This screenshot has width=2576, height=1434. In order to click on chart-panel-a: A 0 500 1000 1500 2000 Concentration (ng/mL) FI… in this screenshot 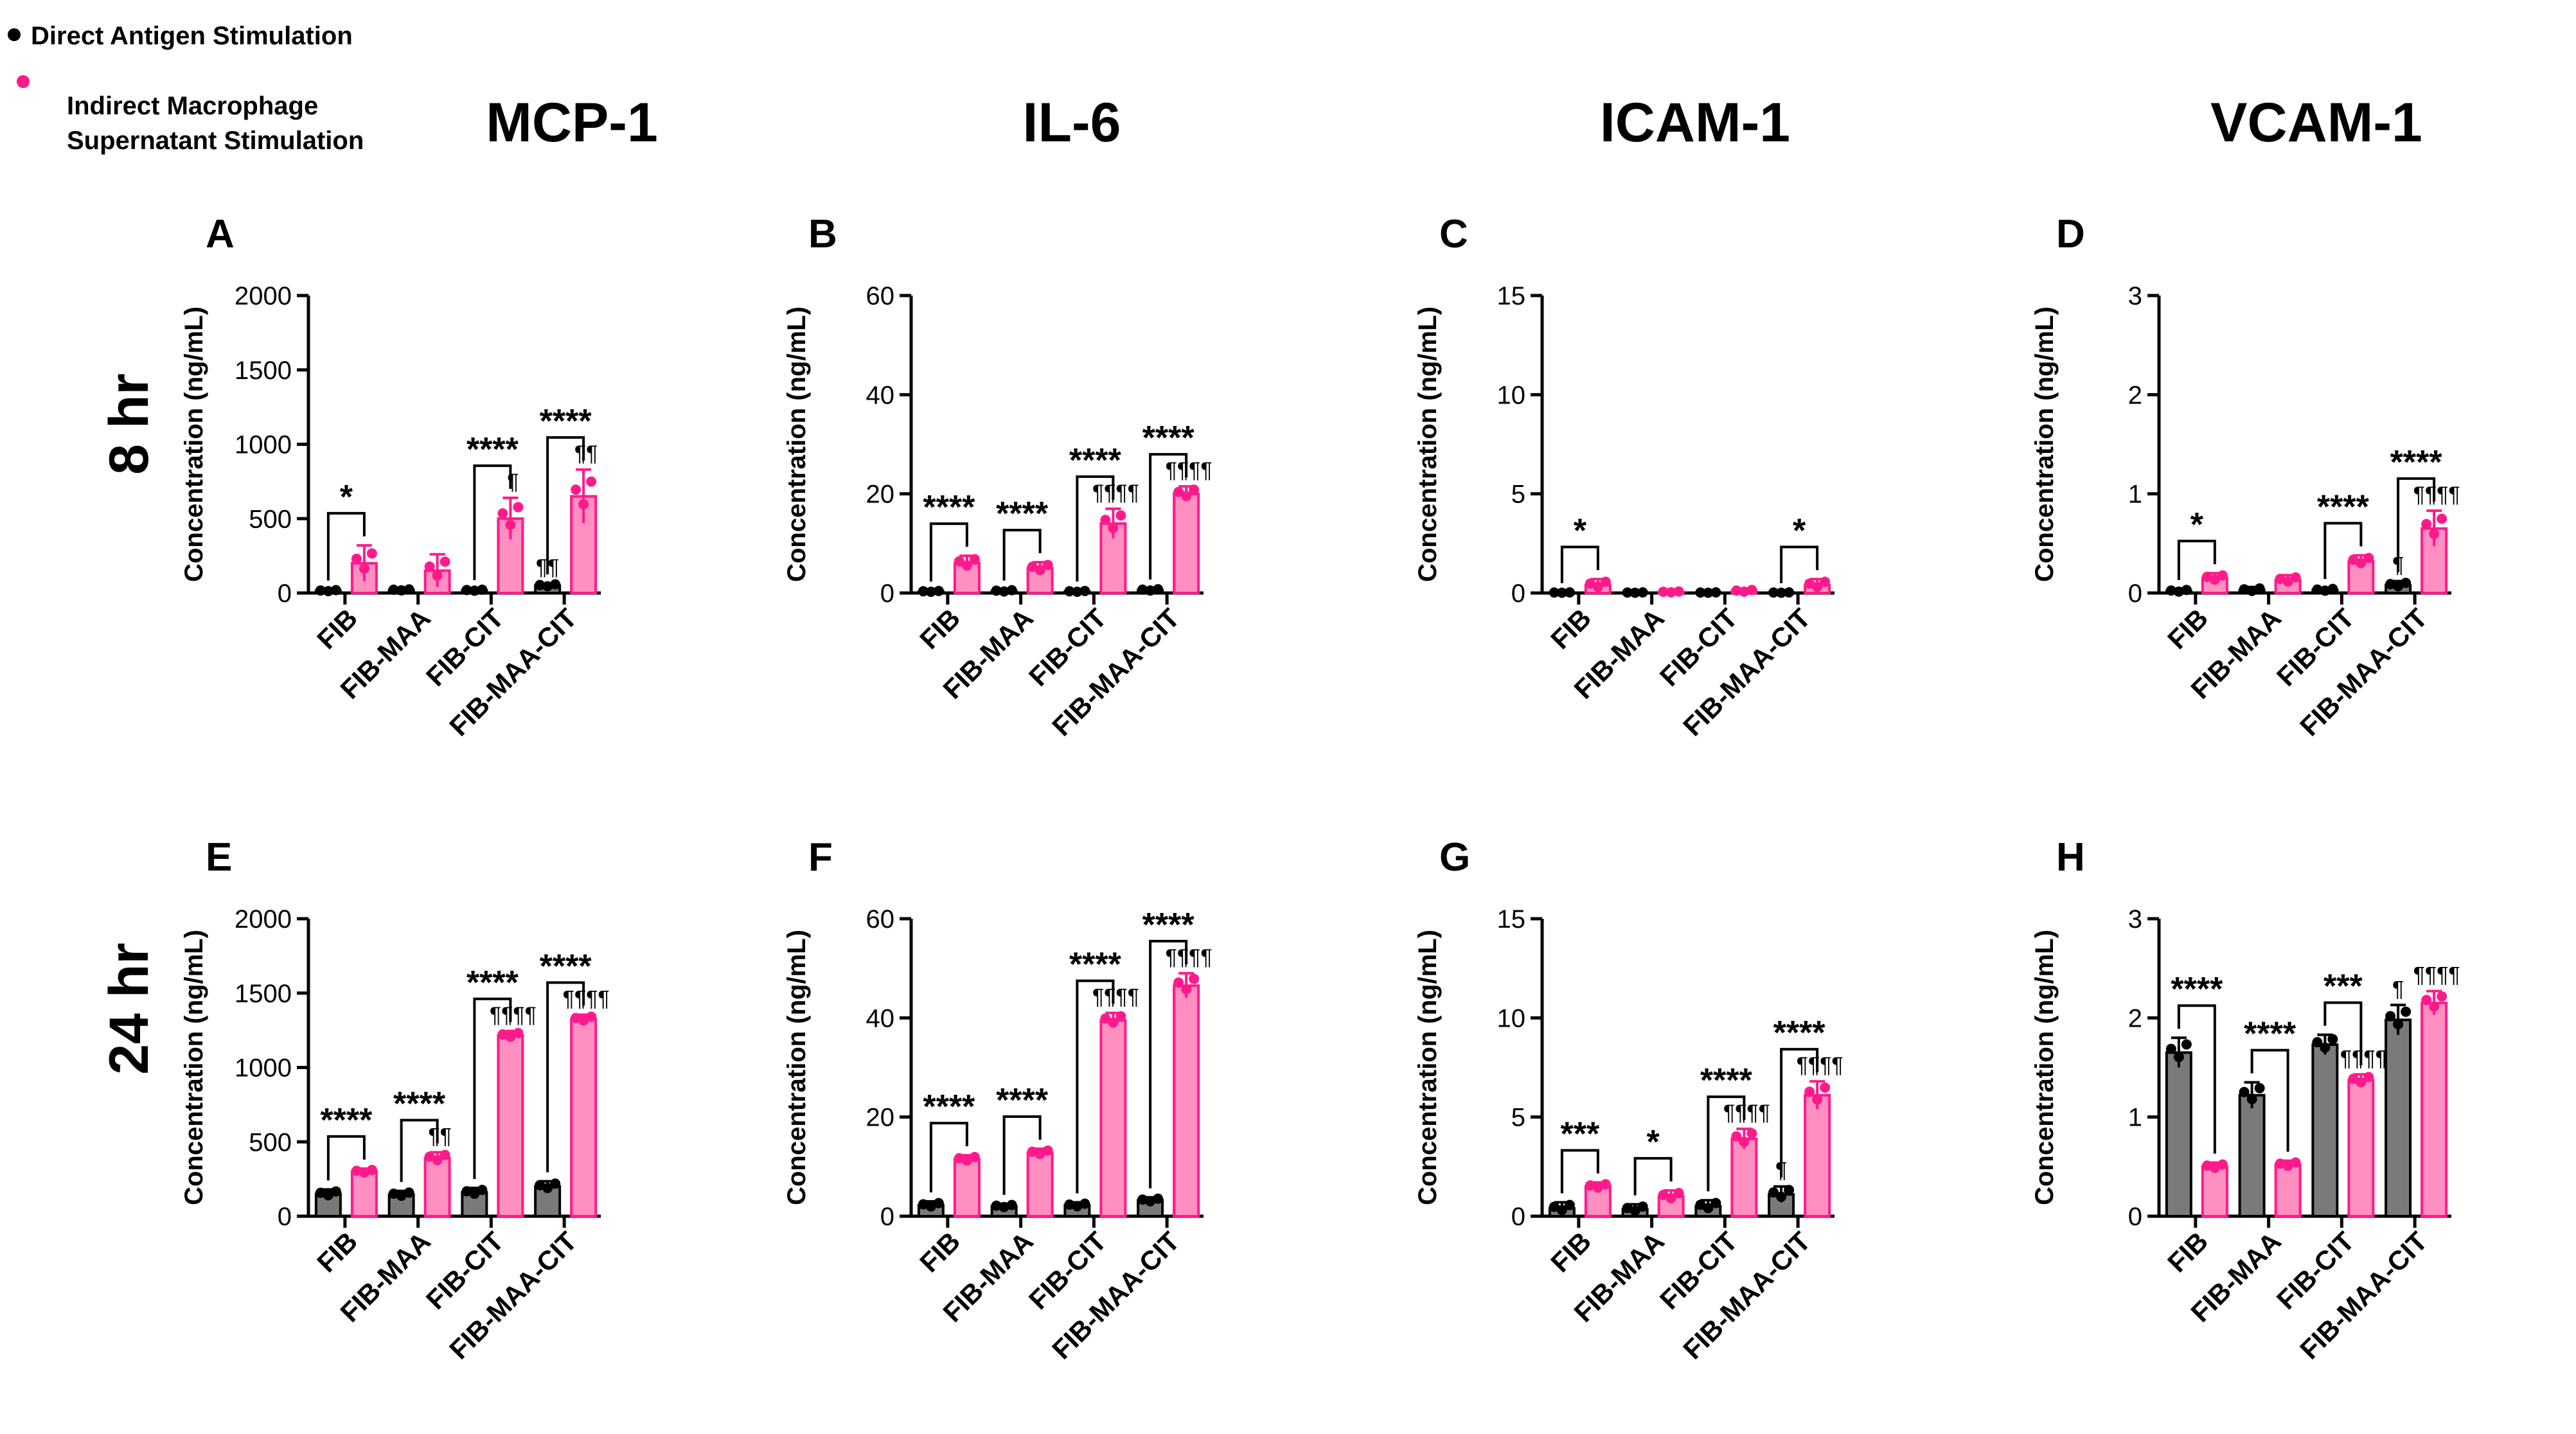, I will do `click(391, 476)`.